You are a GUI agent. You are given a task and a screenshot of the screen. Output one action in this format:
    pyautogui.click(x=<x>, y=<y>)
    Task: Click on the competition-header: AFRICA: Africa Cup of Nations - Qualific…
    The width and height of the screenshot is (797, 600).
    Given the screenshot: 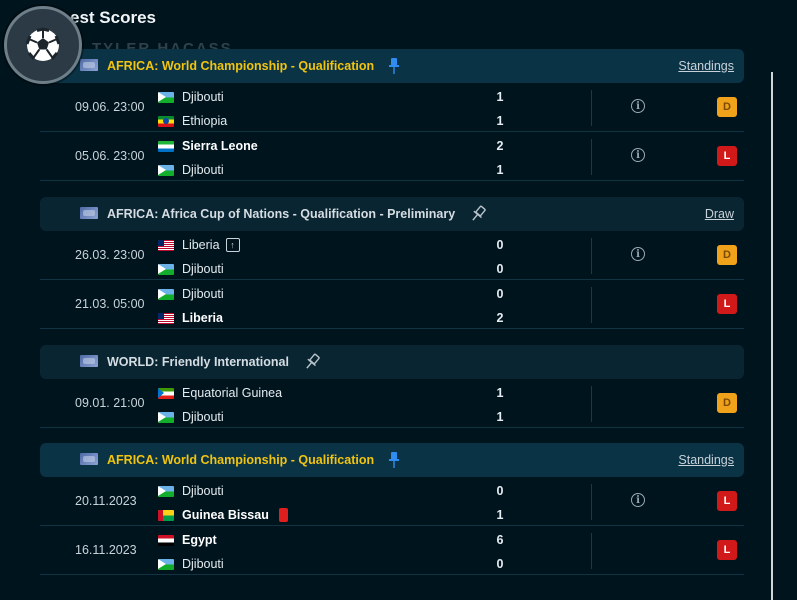 What is the action you would take?
    pyautogui.click(x=392, y=214)
    